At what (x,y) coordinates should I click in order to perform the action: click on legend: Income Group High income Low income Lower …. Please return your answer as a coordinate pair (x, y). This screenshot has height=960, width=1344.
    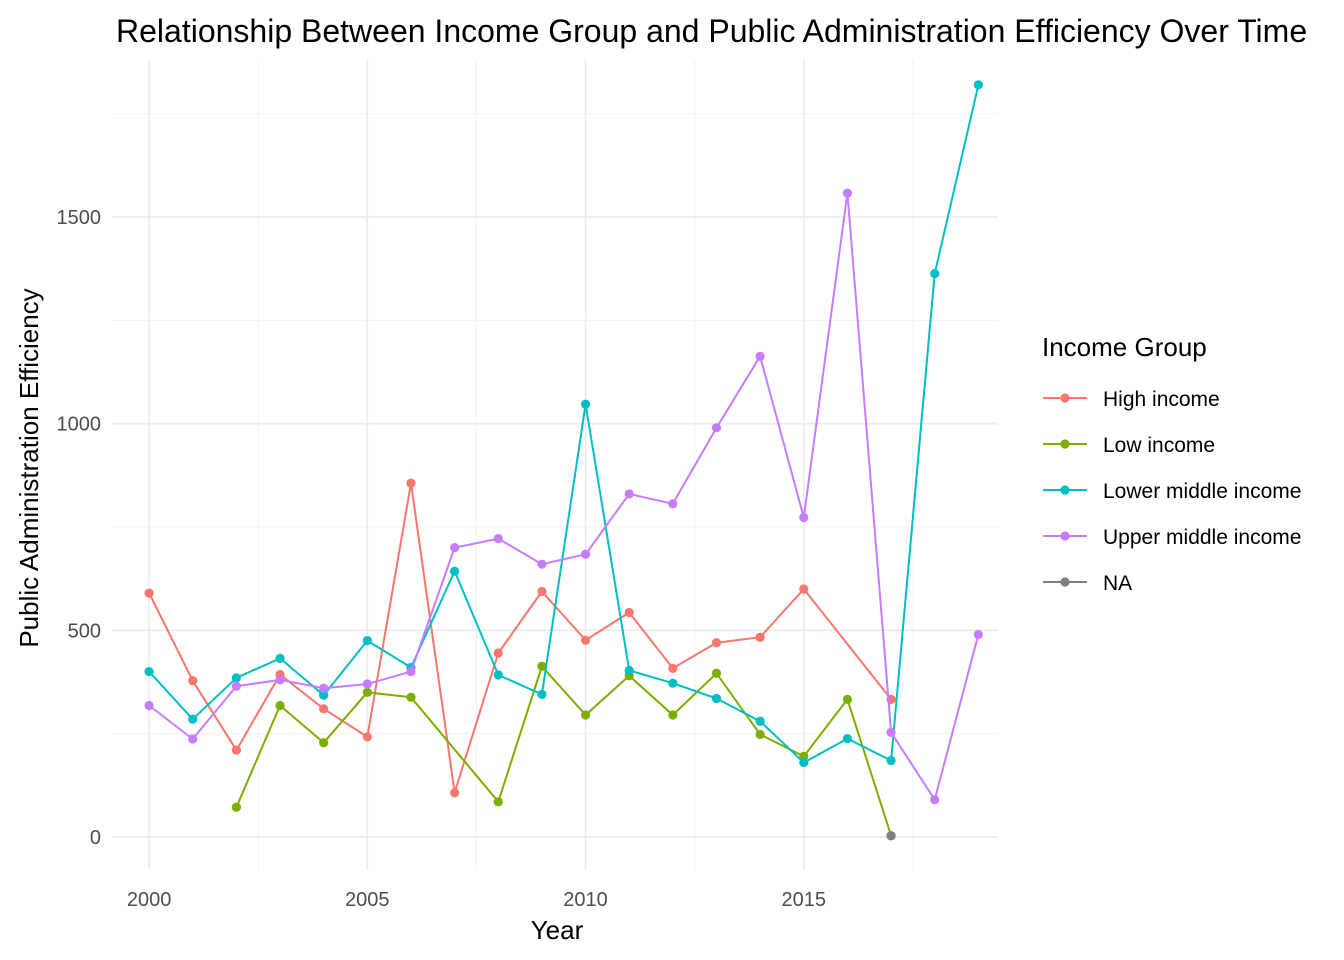
    Looking at the image, I should click on (1171, 463).